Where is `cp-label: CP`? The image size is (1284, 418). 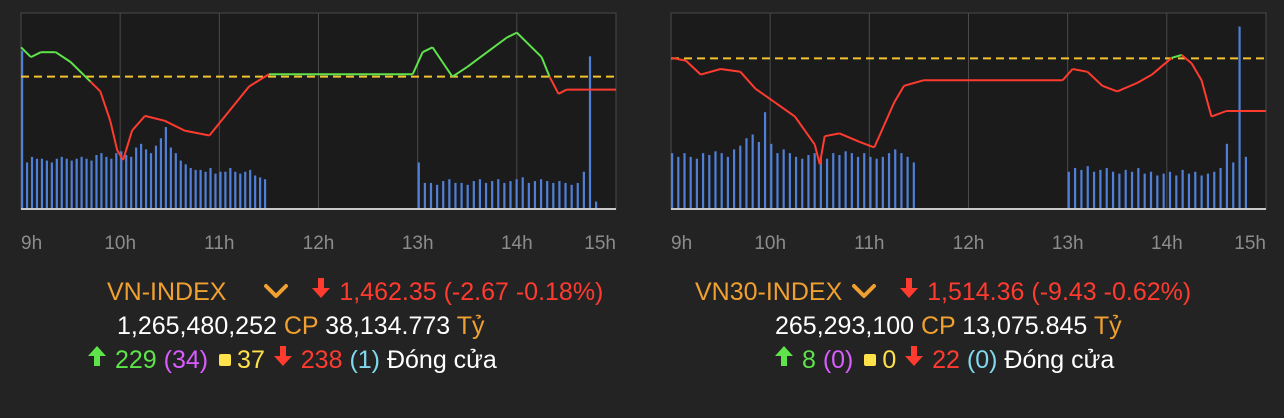
cp-label: CP is located at coordinates (301, 326).